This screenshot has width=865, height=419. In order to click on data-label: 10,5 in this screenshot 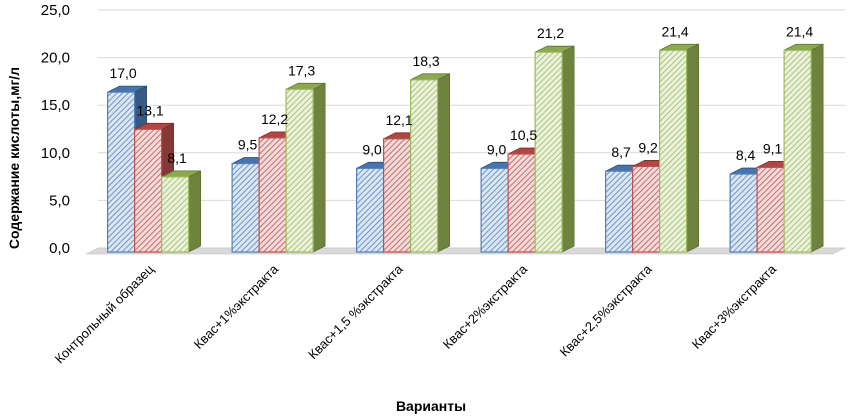, I will do `click(523, 135)`.